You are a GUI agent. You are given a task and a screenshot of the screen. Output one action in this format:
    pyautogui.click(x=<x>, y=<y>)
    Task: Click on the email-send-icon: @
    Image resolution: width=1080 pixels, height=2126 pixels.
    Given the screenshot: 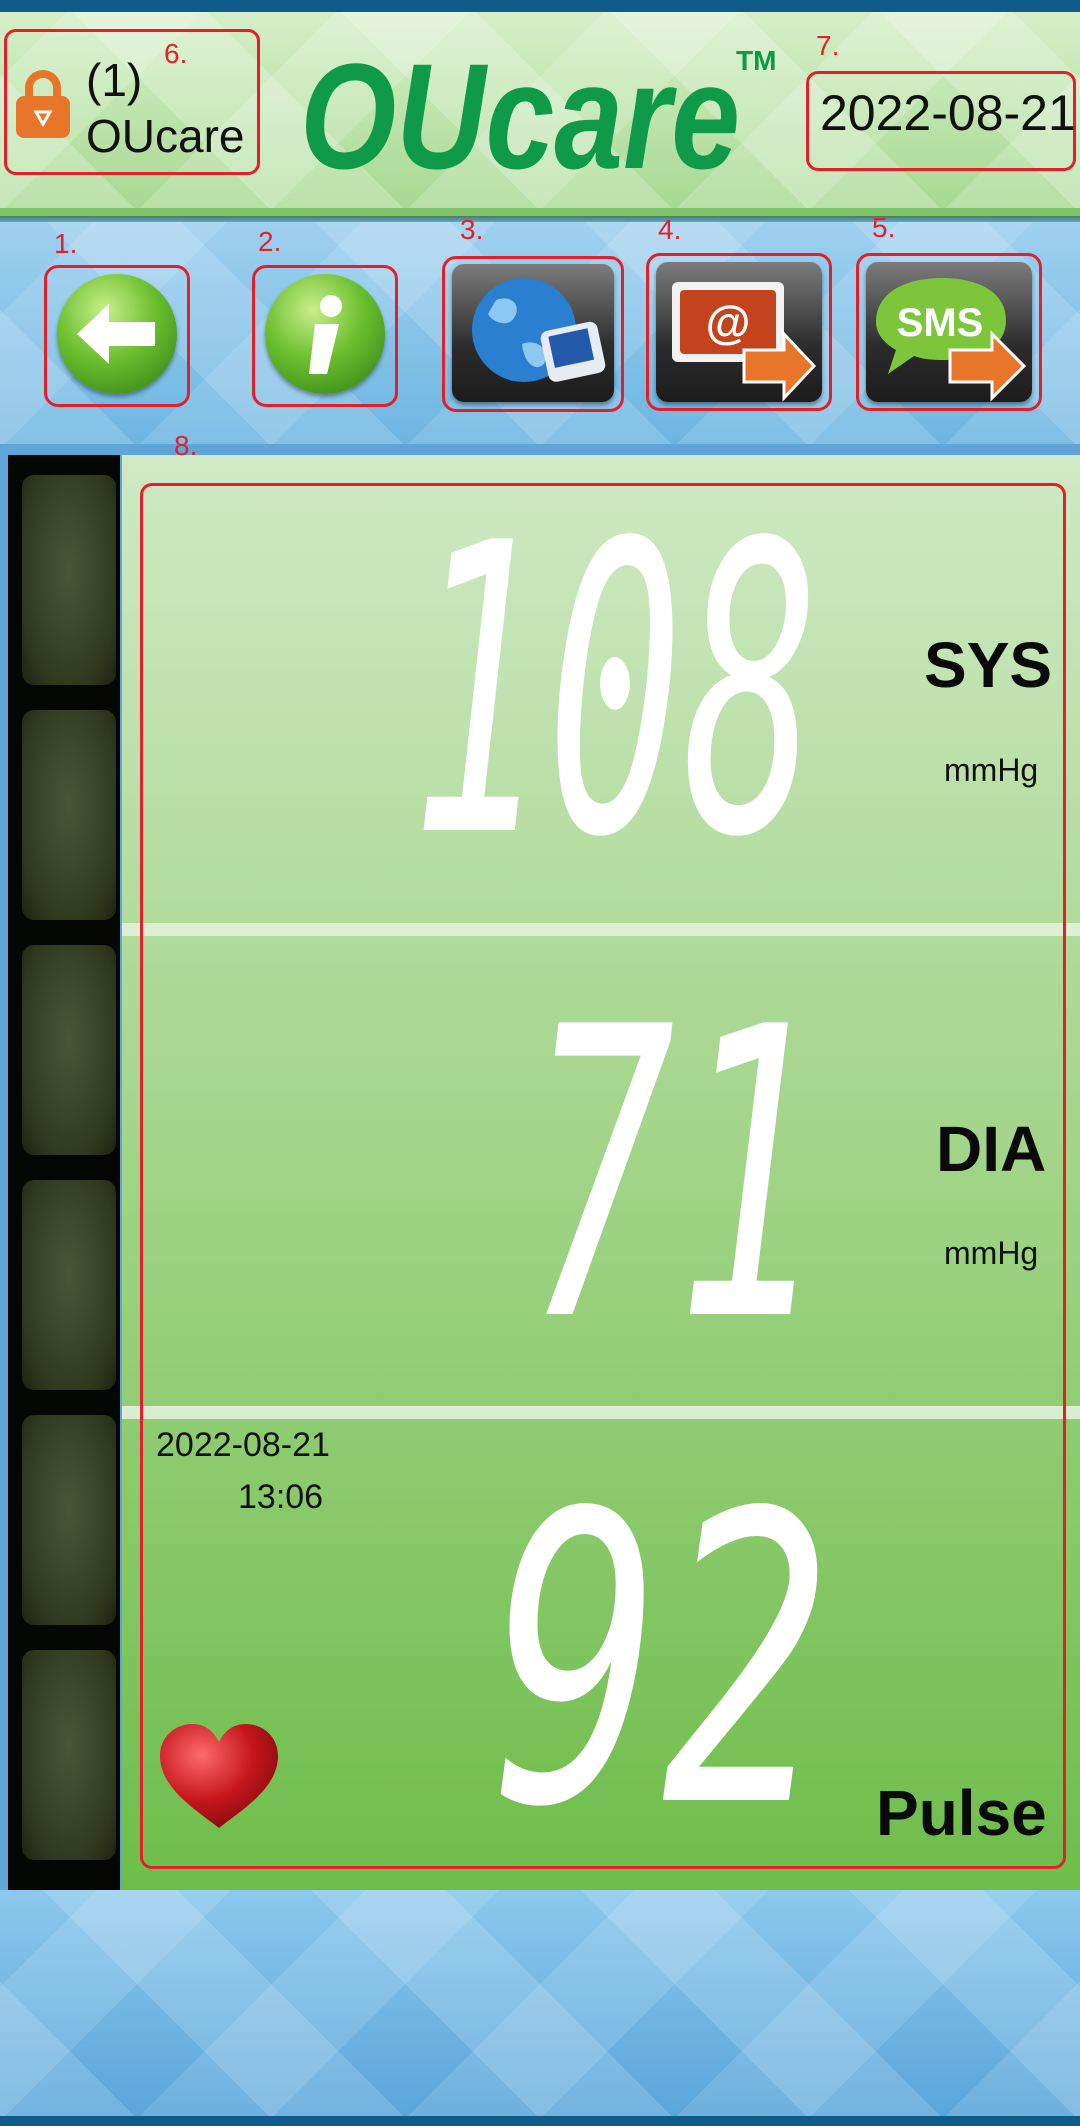 What is the action you would take?
    pyautogui.click(x=739, y=332)
    